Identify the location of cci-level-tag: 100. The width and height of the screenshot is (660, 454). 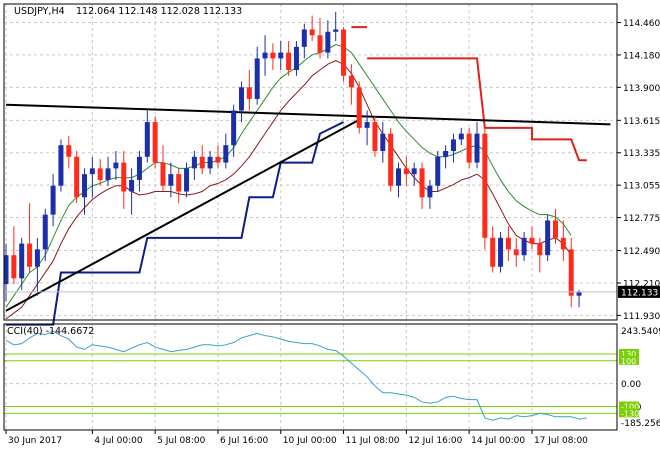
(628, 361).